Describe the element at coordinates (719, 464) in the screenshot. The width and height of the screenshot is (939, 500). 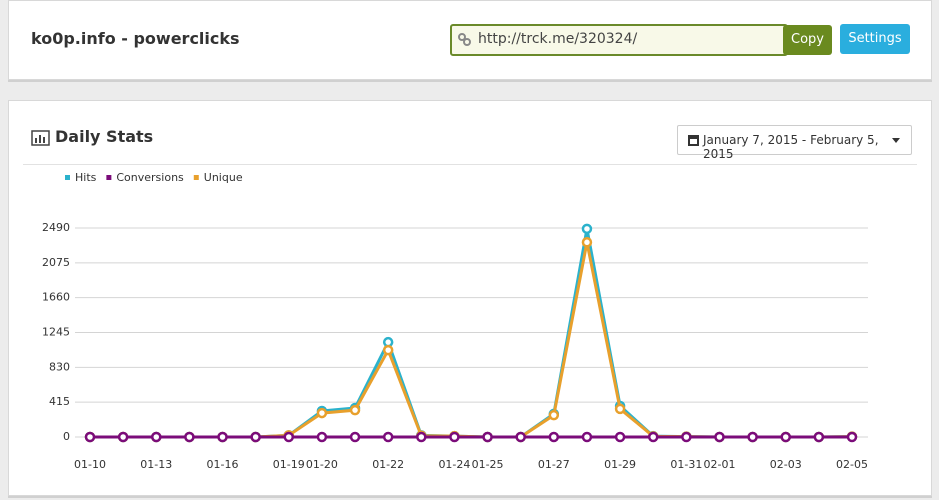
I see `x-tick-label: 02-01` at that location.